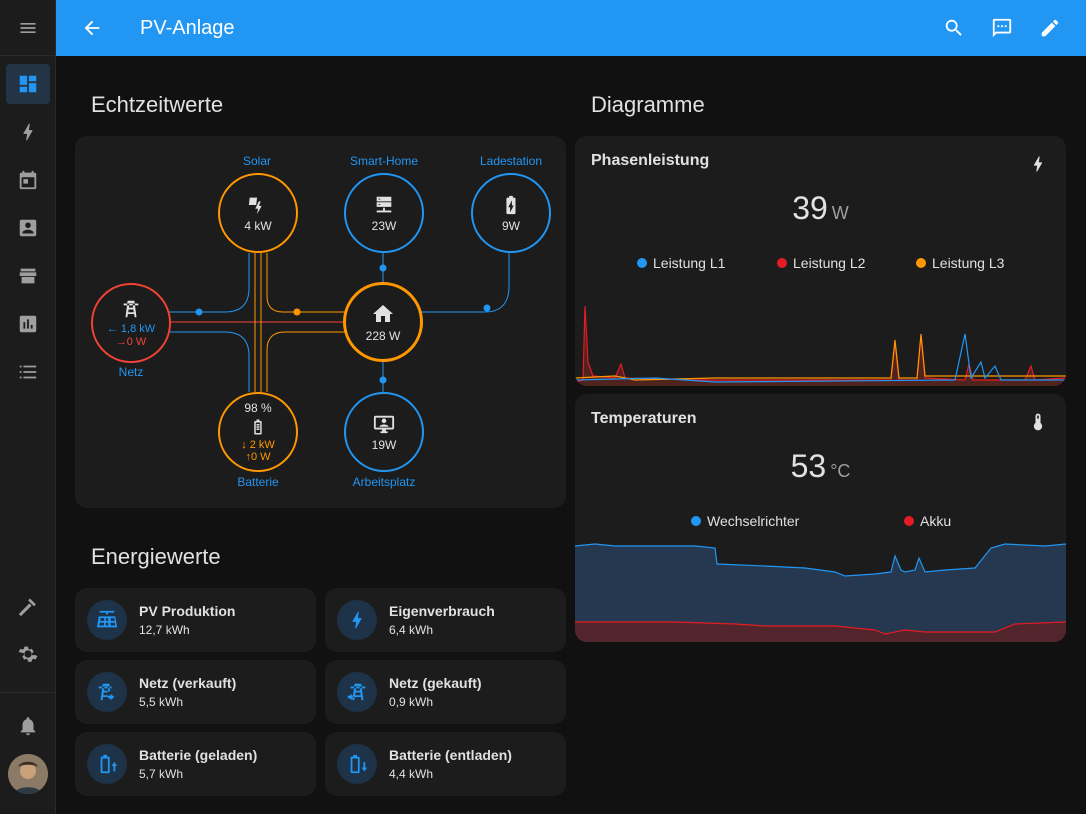 Image resolution: width=1086 pixels, height=814 pixels. What do you see at coordinates (936, 521) in the screenshot?
I see `legend-label: Akku` at bounding box center [936, 521].